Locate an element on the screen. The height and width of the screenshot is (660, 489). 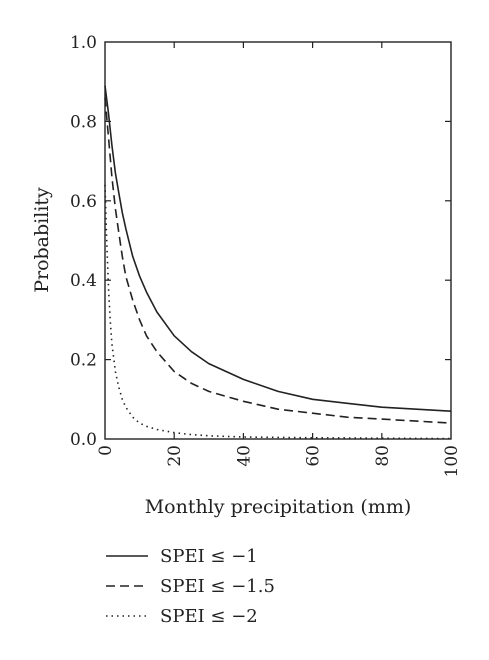
y-axis-title: Probability is located at coordinates (42, 240).